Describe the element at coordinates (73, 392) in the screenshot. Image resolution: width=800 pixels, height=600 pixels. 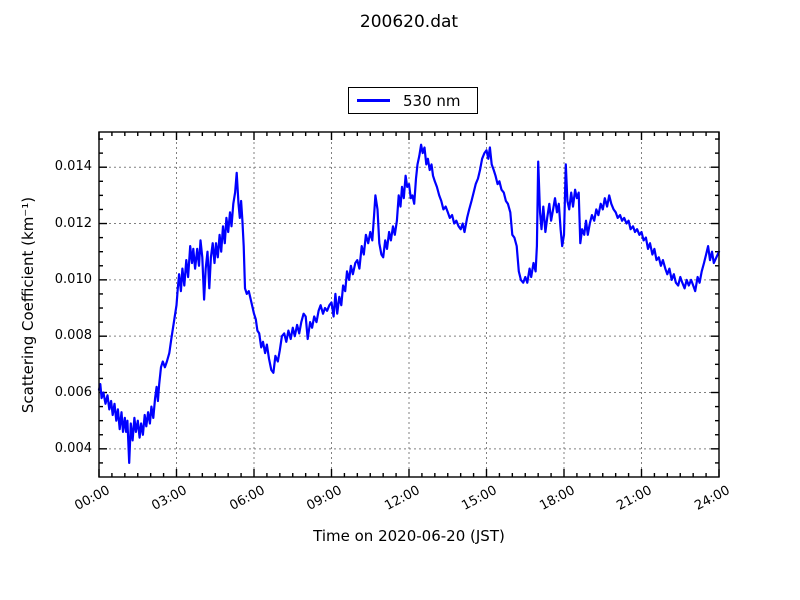
I see `y-tick-label: 0.006` at that location.